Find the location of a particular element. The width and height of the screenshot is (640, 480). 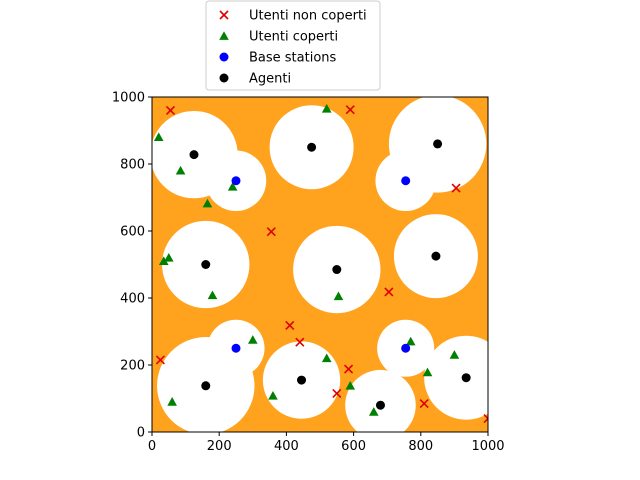

legend-entry-agenti: Agenti is located at coordinates (255, 79).